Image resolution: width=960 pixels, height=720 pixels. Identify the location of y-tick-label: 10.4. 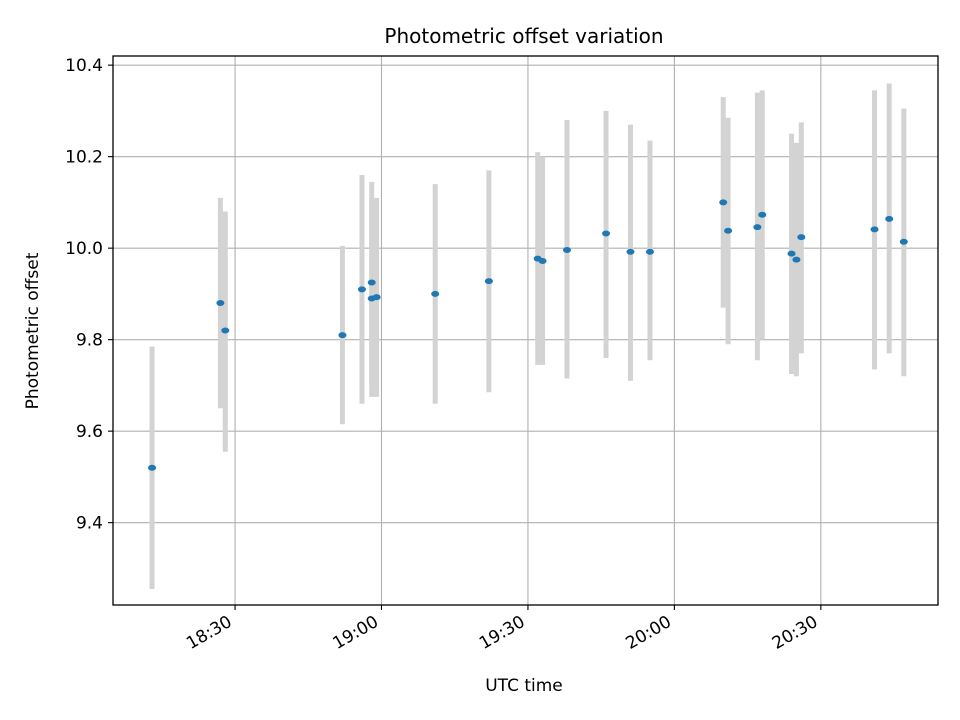
(84, 66).